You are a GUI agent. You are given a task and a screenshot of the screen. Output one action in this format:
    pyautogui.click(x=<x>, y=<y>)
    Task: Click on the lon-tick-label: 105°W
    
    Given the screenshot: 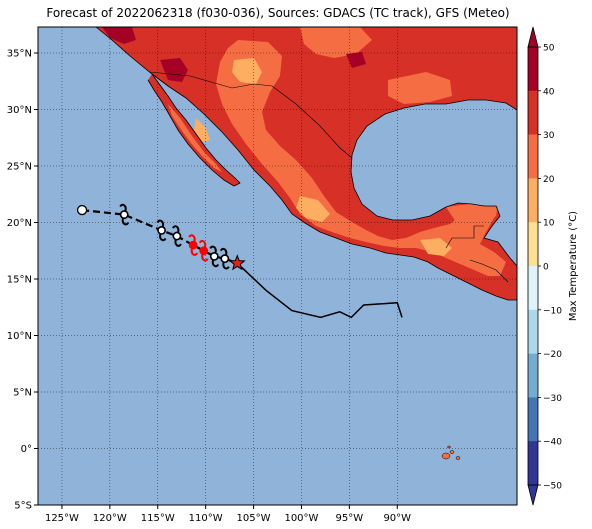 What is the action you would take?
    pyautogui.click(x=254, y=518)
    